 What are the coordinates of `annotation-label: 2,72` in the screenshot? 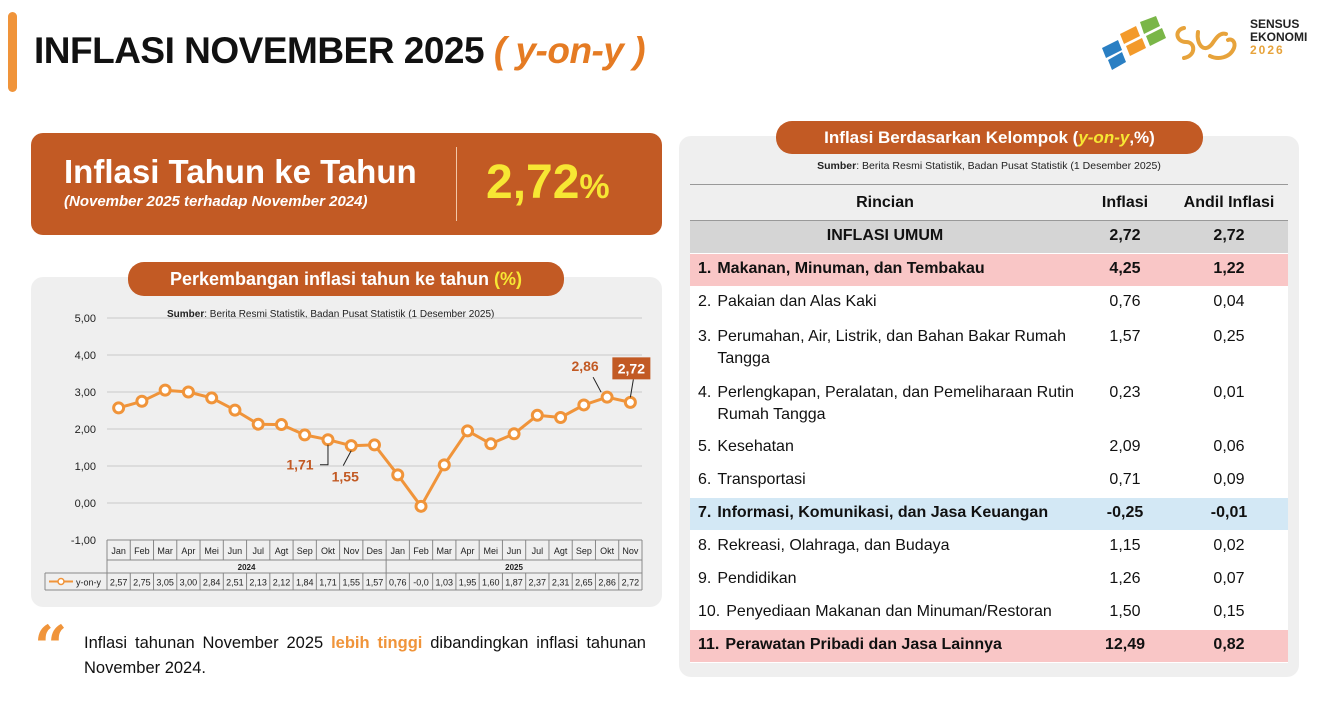 It's located at (631, 368).